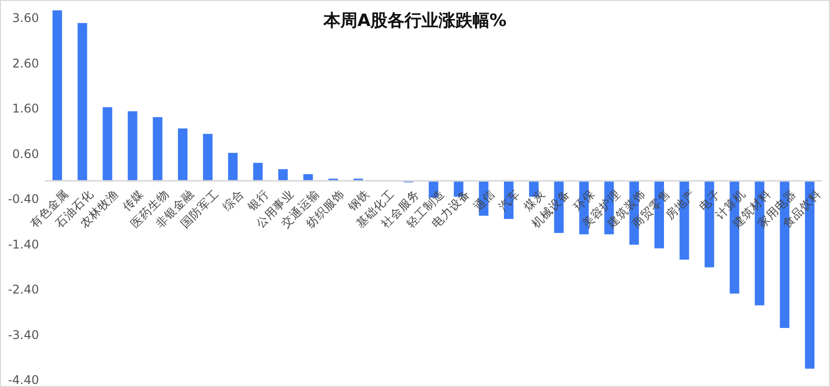 Image resolution: width=830 pixels, height=387 pixels. I want to click on x-tick-label: 通信, so click(484, 200).